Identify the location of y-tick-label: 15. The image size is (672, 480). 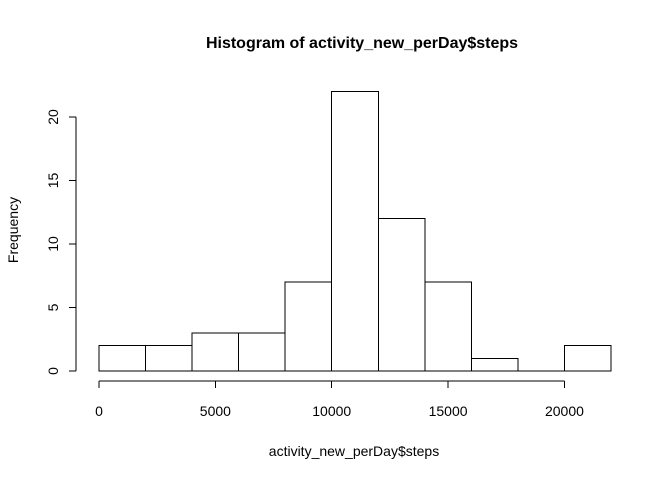
(53, 181).